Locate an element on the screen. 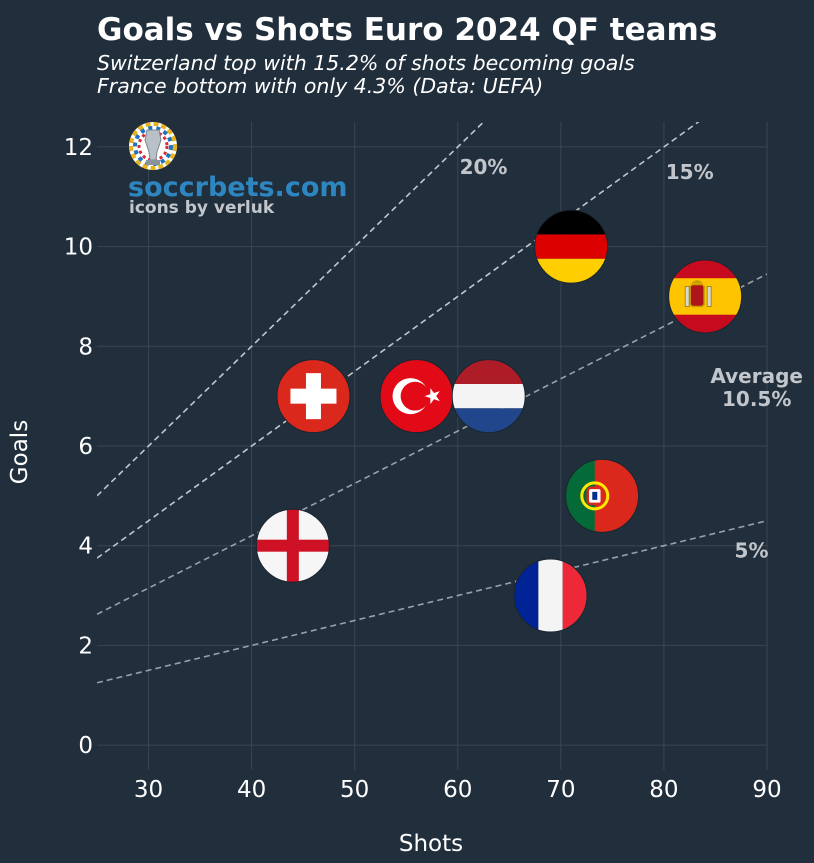  netherlands-flag-icon is located at coordinates (488, 396).